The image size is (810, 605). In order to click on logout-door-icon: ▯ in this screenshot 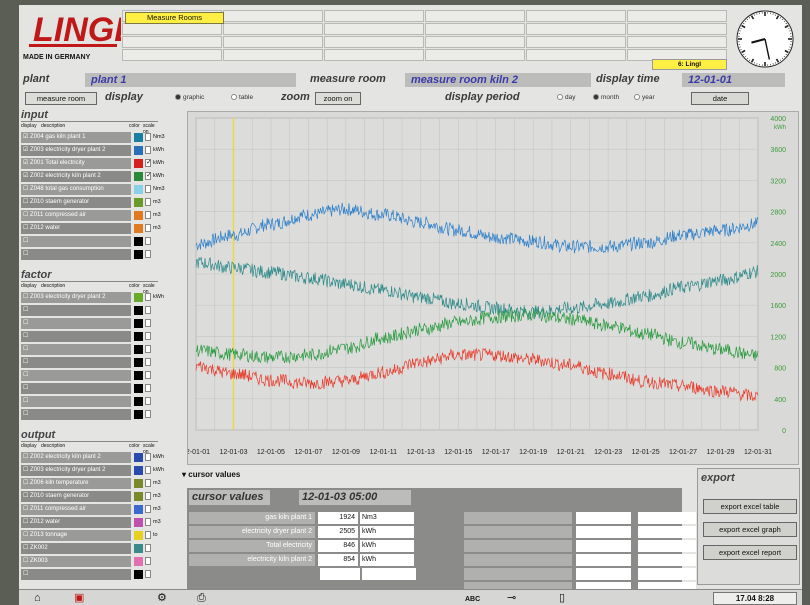, I will do `click(562, 598)`.